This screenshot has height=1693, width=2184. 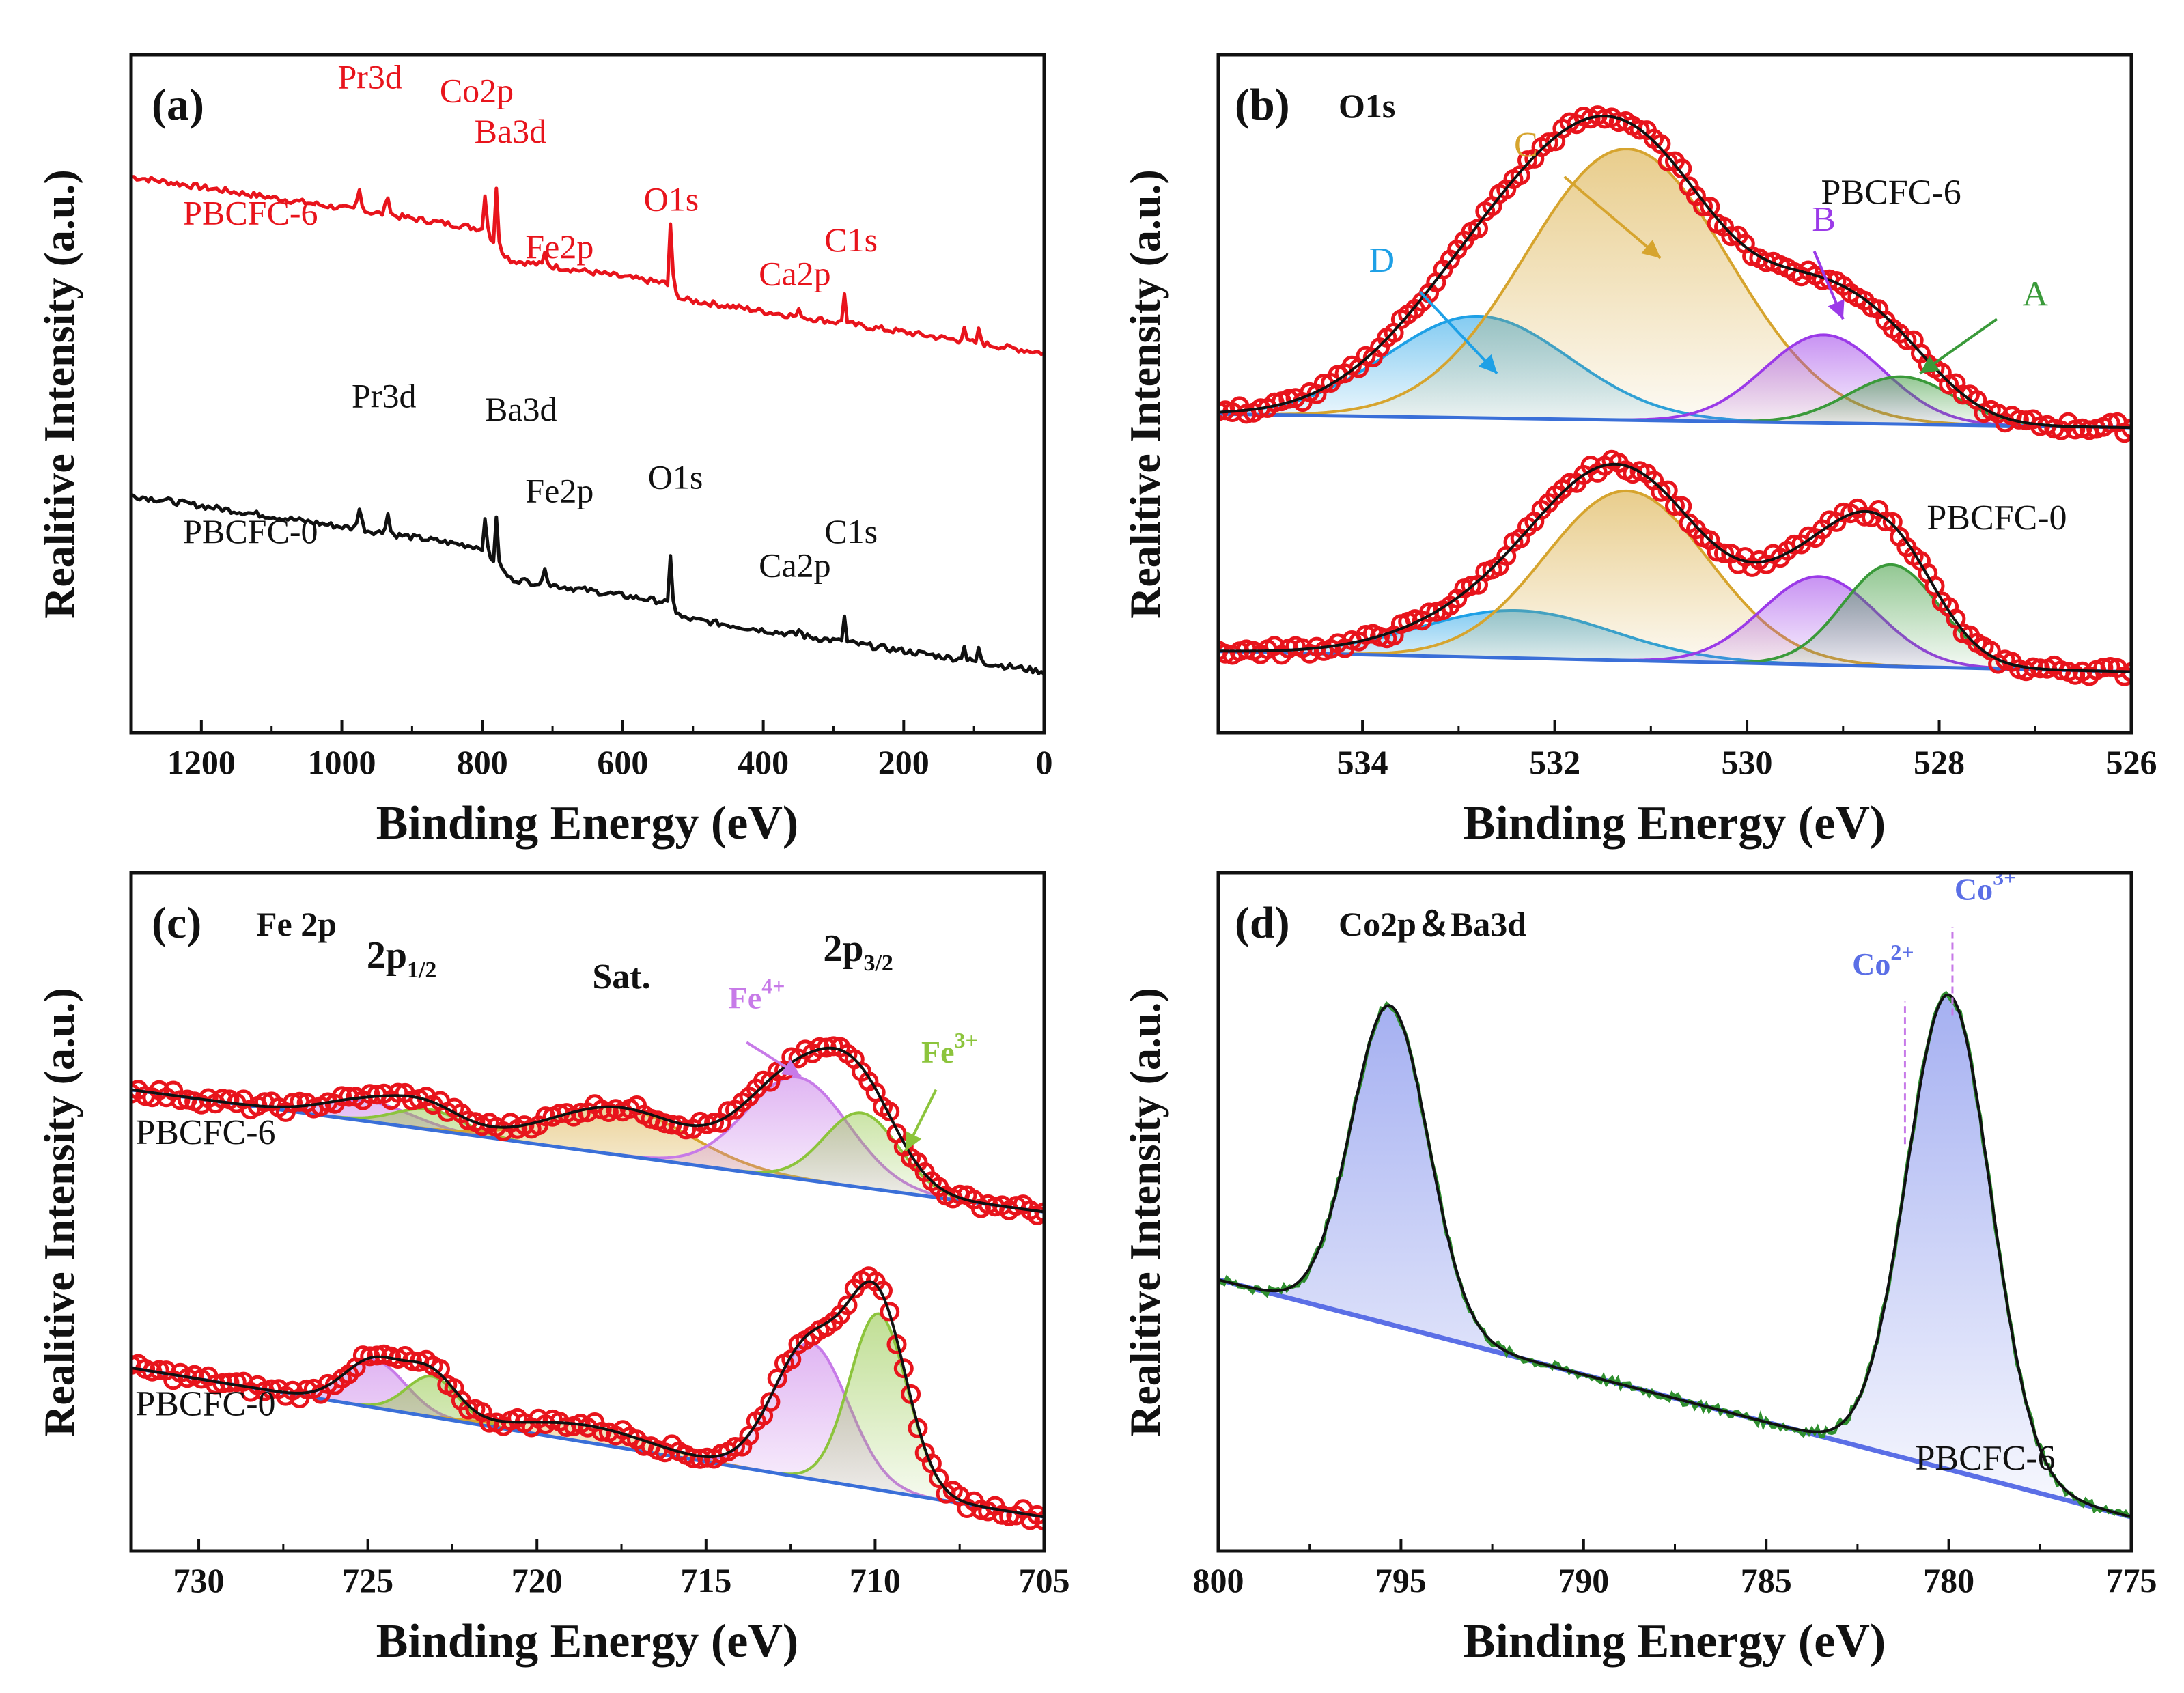 I want to click on peak-label-PBCFC-0-5: Ca2p, so click(x=795, y=565).